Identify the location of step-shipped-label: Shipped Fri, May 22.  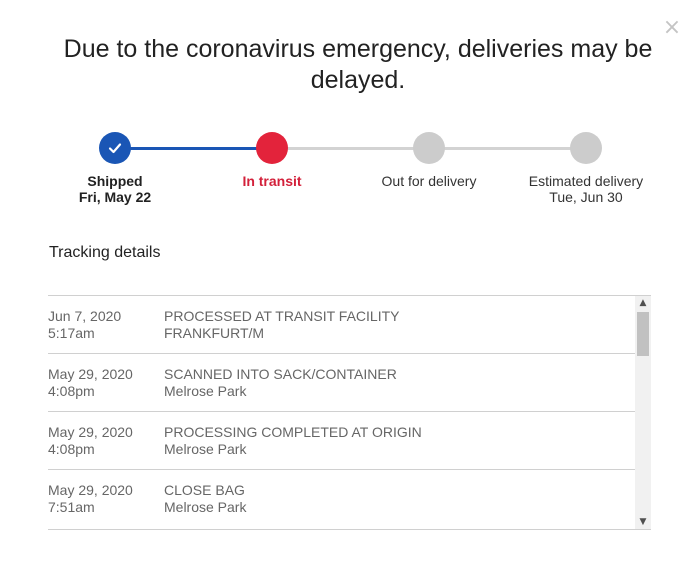
(115, 189).